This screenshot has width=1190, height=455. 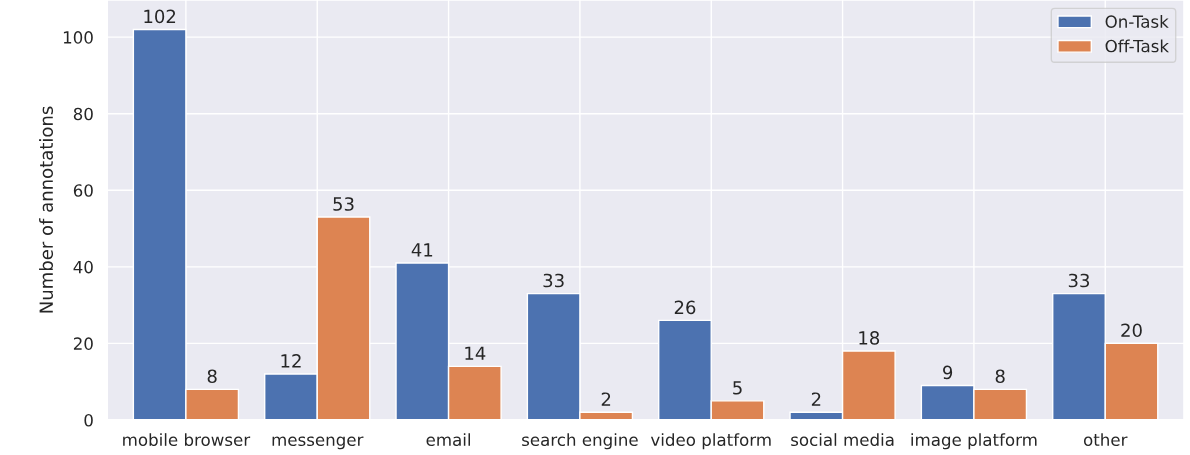 I want to click on data-label: 14, so click(x=475, y=353).